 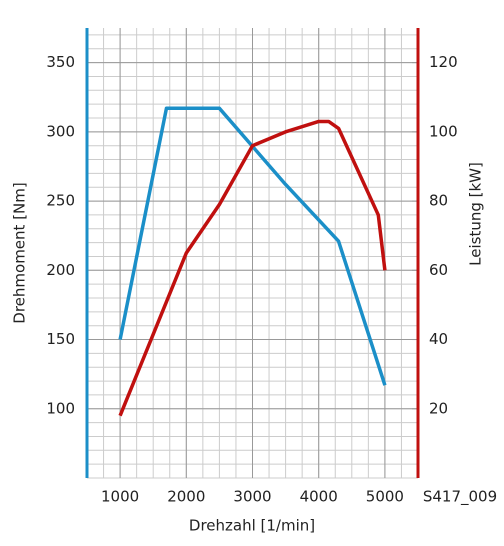 What do you see at coordinates (20, 252) in the screenshot?
I see `y-axis-title: Drehmoment [Nm]` at bounding box center [20, 252].